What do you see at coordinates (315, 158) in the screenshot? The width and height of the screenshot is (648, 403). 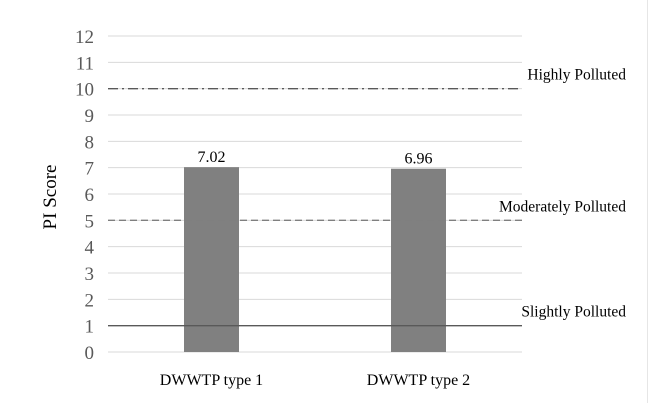 I see `data-labels: 7.02 6.96` at bounding box center [315, 158].